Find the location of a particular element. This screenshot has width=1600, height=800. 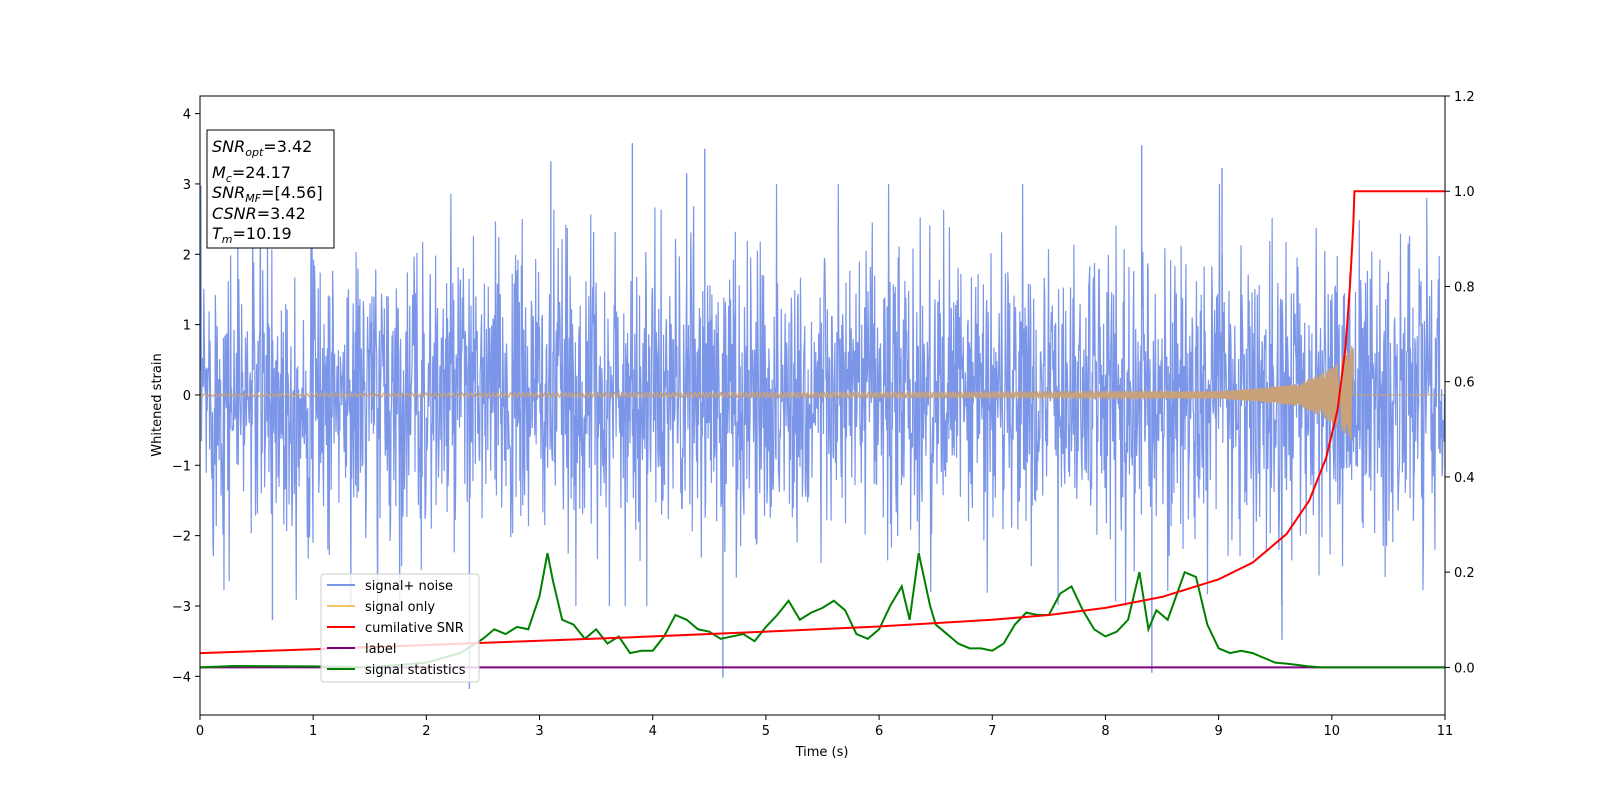

info-snr-opt: SNRopt=3.42 is located at coordinates (262, 148).